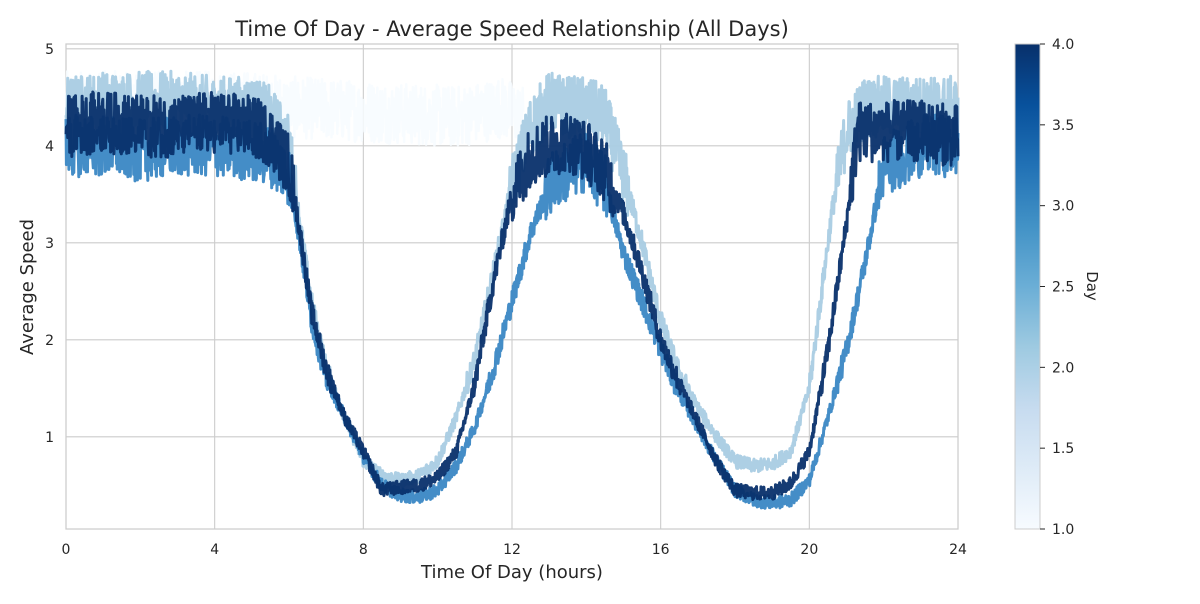 Image resolution: width=1200 pixels, height=604 pixels. I want to click on colorbar-tick-label-3: 2.5, so click(1063, 288).